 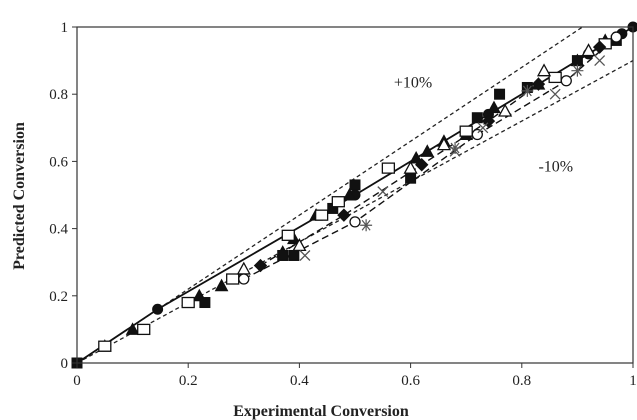 What do you see at coordinates (413, 82) in the screenshot?
I see `annotation-plus-10: +10%` at bounding box center [413, 82].